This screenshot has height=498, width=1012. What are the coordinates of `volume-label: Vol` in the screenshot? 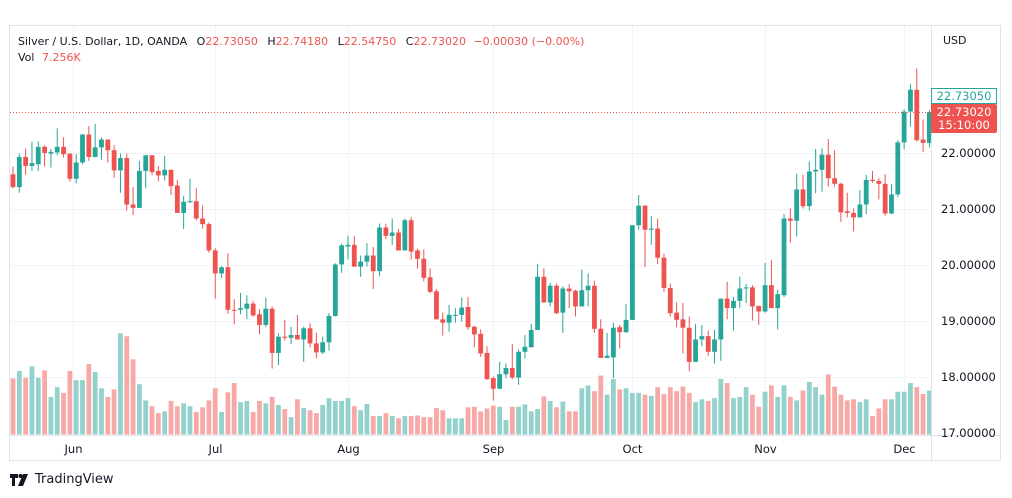 It's located at (26, 57).